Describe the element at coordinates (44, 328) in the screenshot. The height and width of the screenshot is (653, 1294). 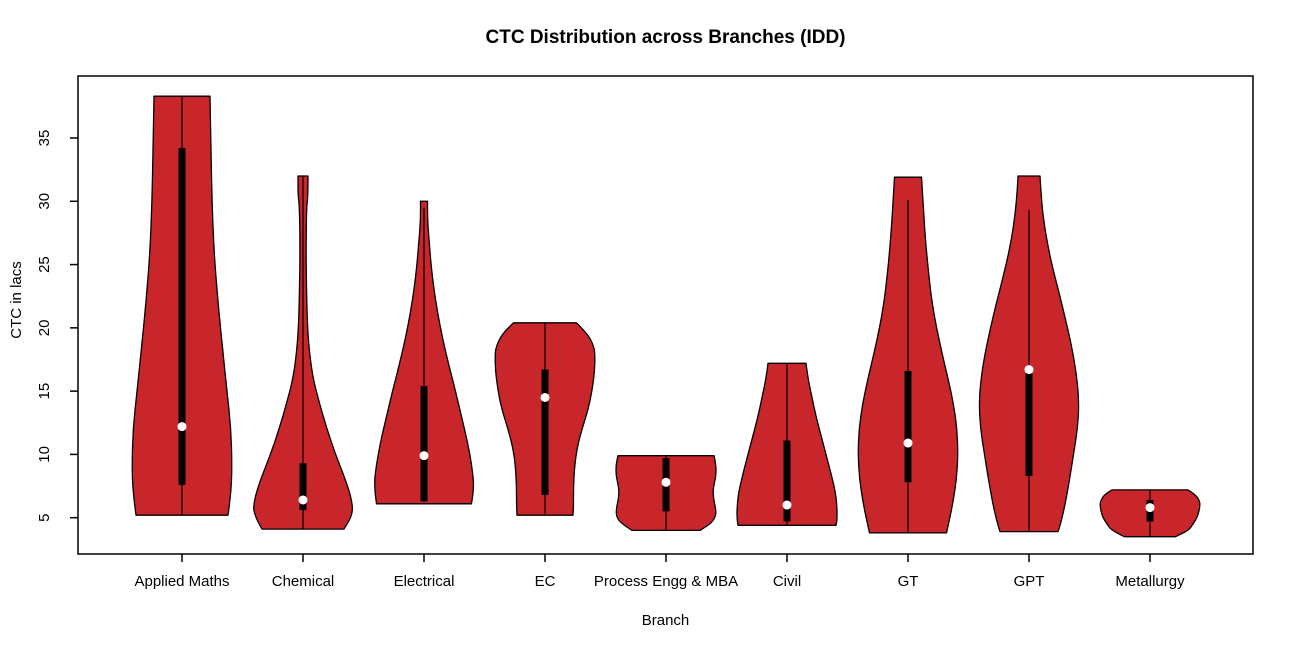
I see `y-tick-label: 20` at that location.